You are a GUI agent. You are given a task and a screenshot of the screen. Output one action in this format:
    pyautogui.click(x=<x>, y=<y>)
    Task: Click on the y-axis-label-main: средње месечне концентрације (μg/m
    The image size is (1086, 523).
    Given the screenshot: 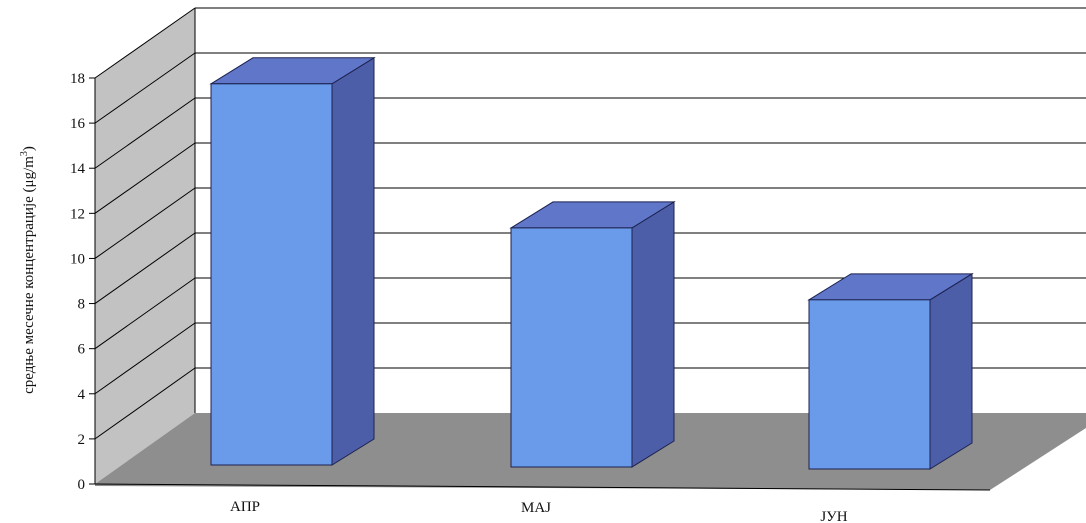 What is the action you would take?
    pyautogui.click(x=29, y=275)
    